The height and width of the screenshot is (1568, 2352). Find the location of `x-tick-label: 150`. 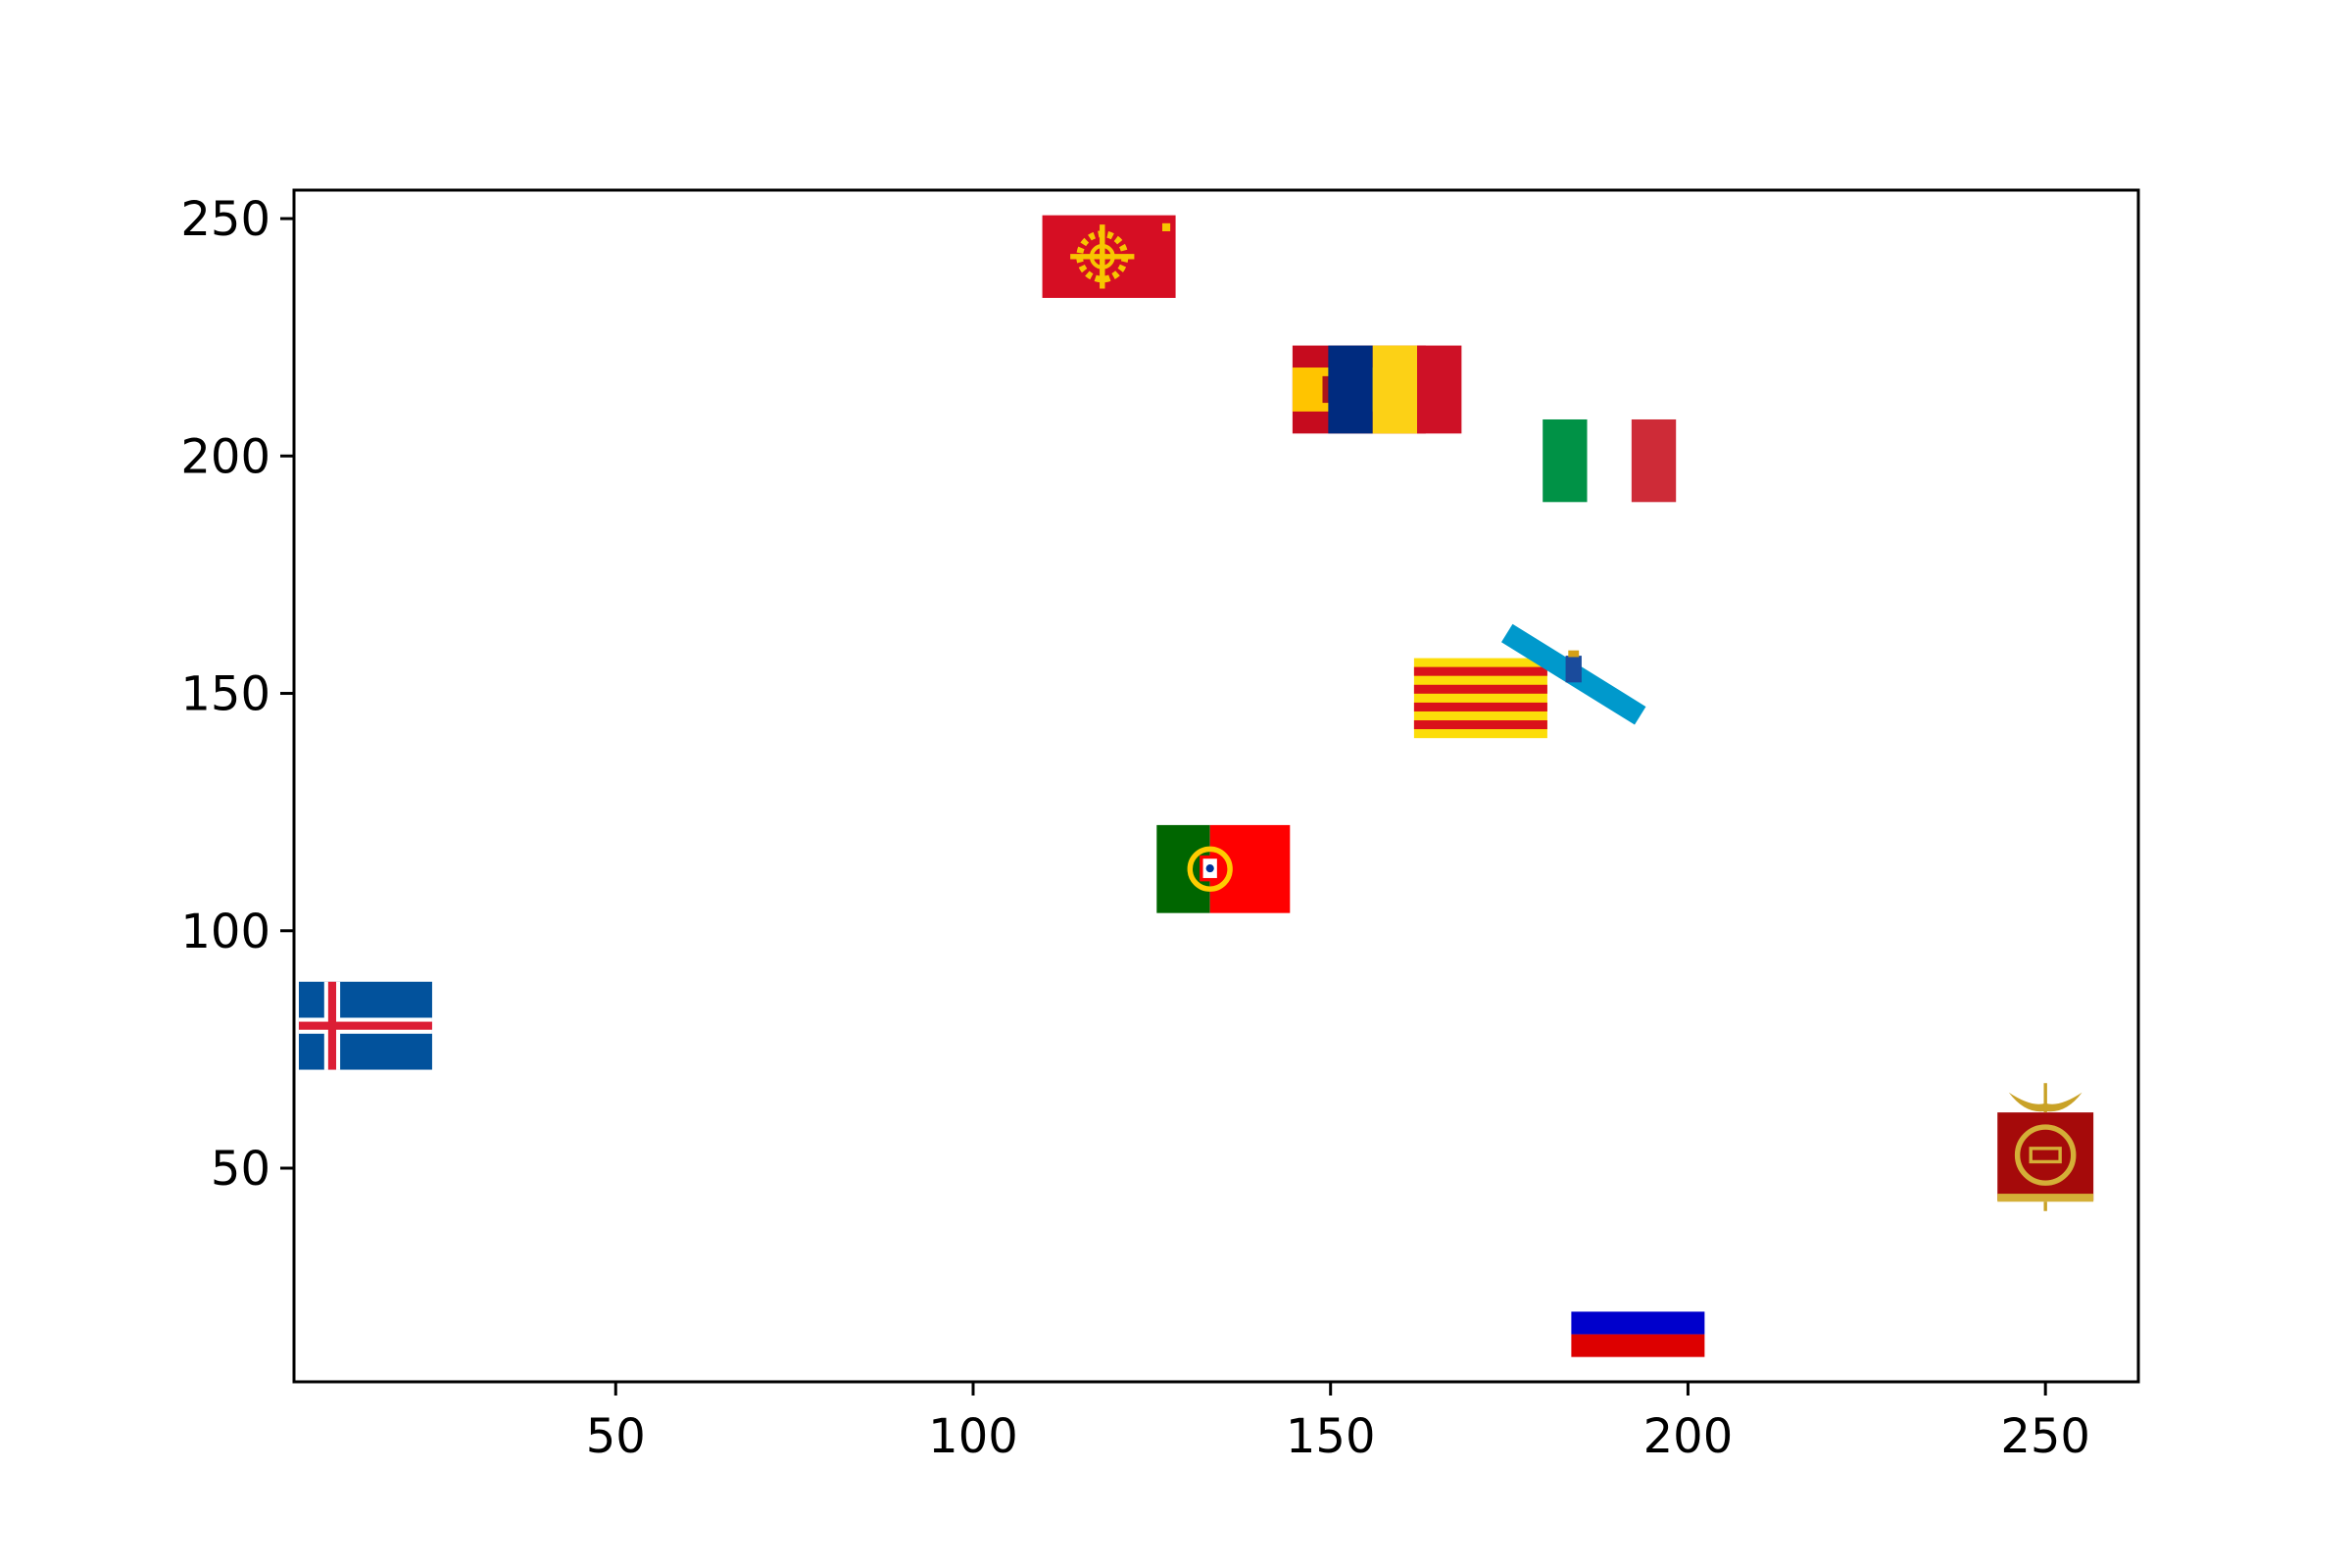

x-tick-label: 150 is located at coordinates (1331, 1436).